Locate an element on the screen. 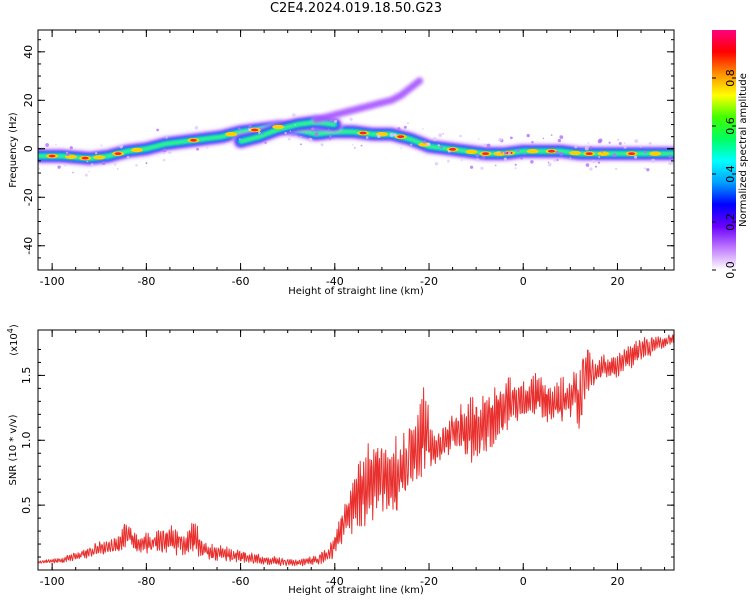 This screenshot has height=600, width=750. y-tick-label: 1.0 is located at coordinates (26, 441).